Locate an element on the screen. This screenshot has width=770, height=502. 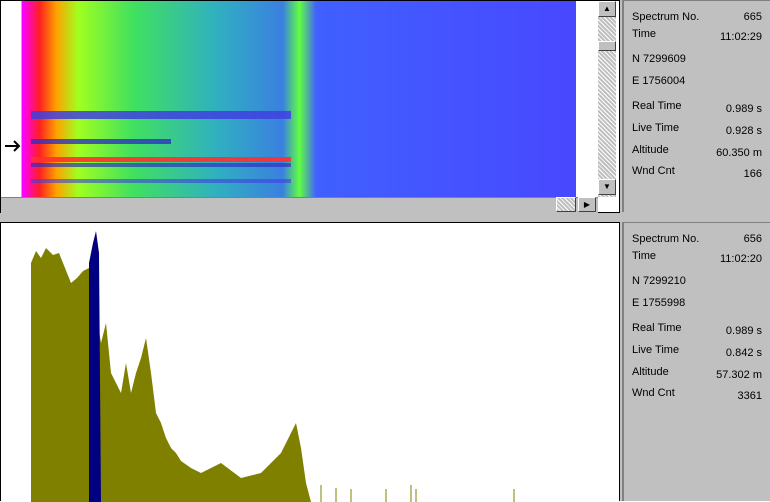
field-value: 3361 is located at coordinates (749, 396).